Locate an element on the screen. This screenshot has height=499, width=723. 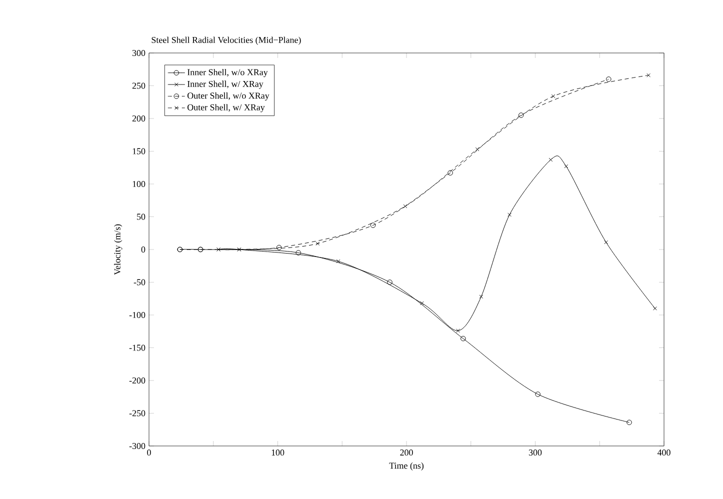
y-tick-label: -50 is located at coordinates (140, 282).